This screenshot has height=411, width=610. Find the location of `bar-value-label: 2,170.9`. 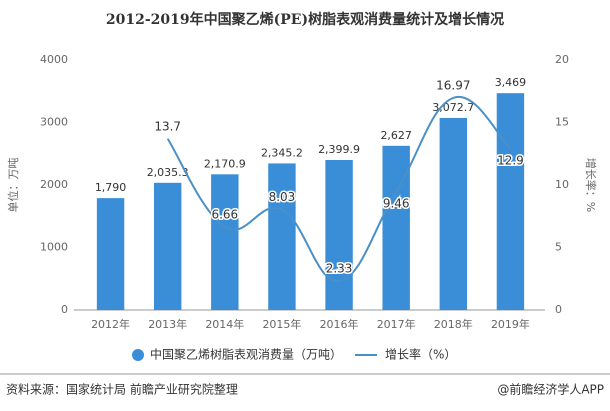

bar-value-label: 2,170.9 is located at coordinates (225, 163).